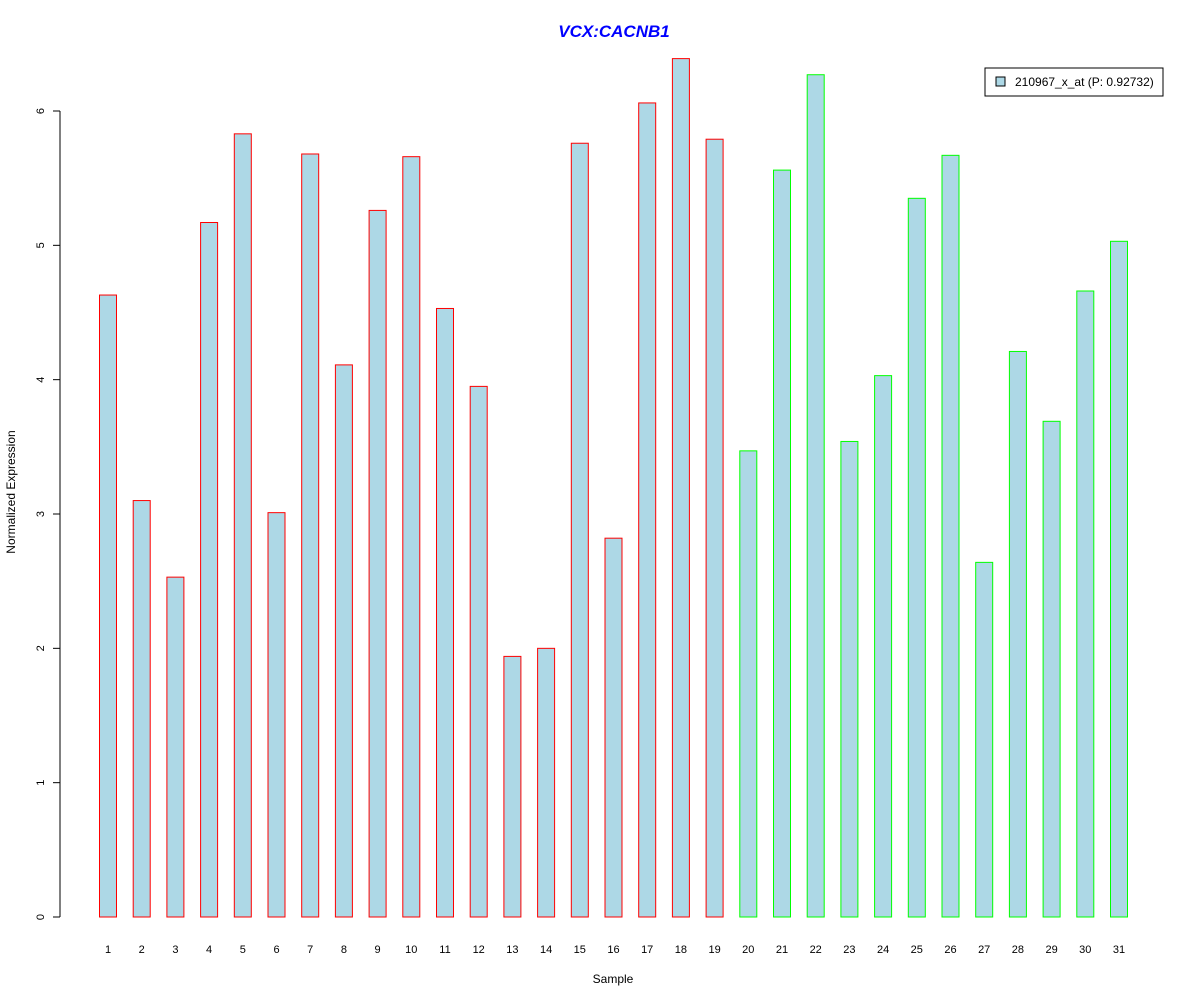 Image resolution: width=1200 pixels, height=1000 pixels. What do you see at coordinates (243, 950) in the screenshot?
I see `x-tick-label: 5` at bounding box center [243, 950].